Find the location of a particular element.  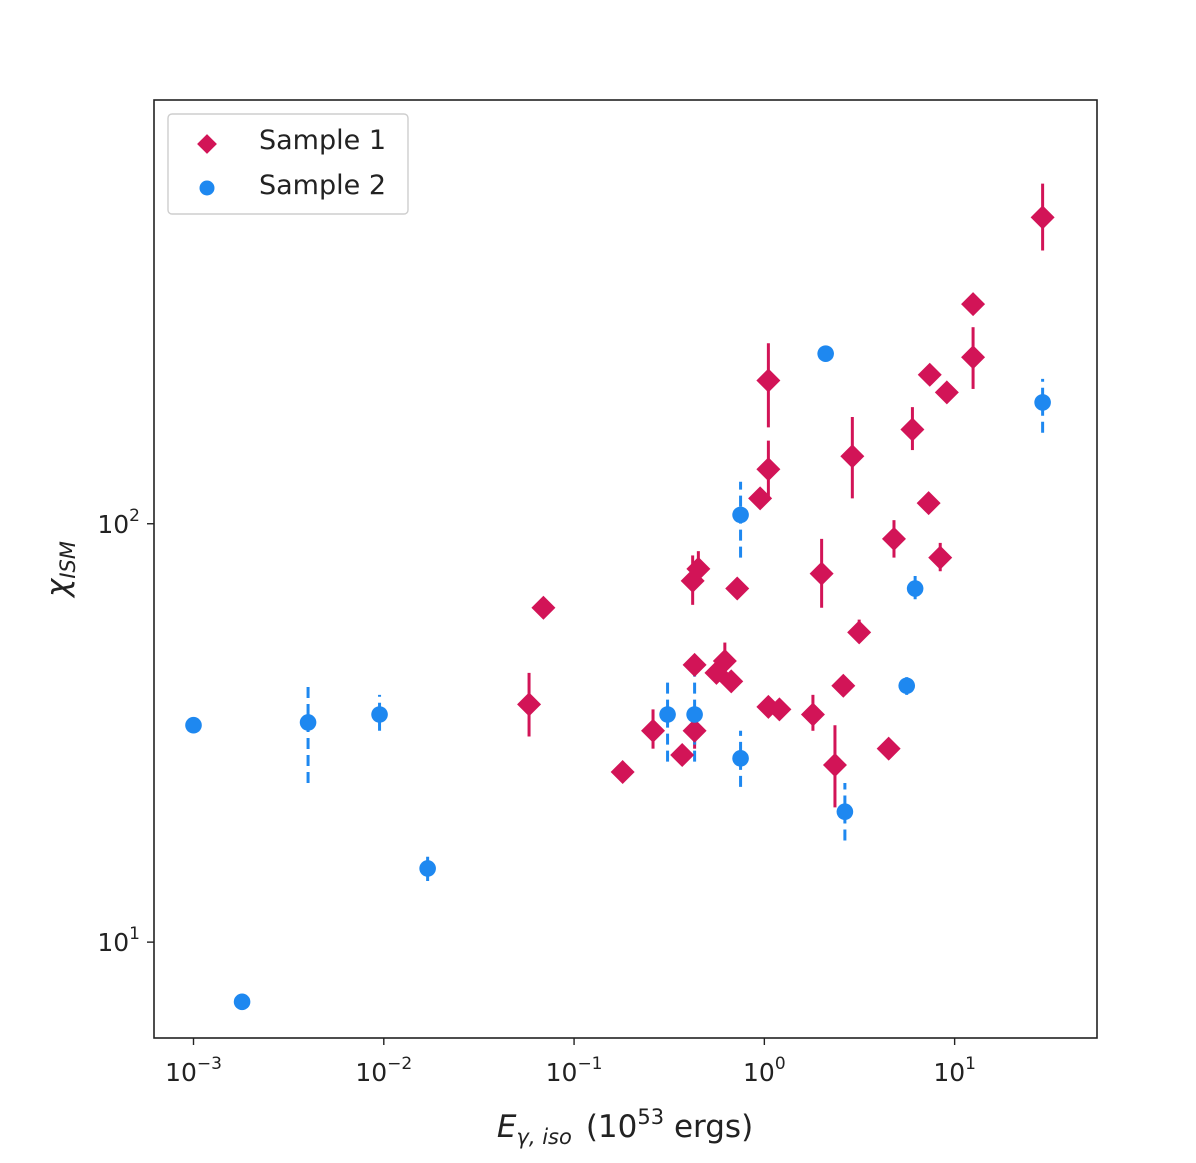

x-axis-title-unit-exp: 53 is located at coordinates (650, 1117).